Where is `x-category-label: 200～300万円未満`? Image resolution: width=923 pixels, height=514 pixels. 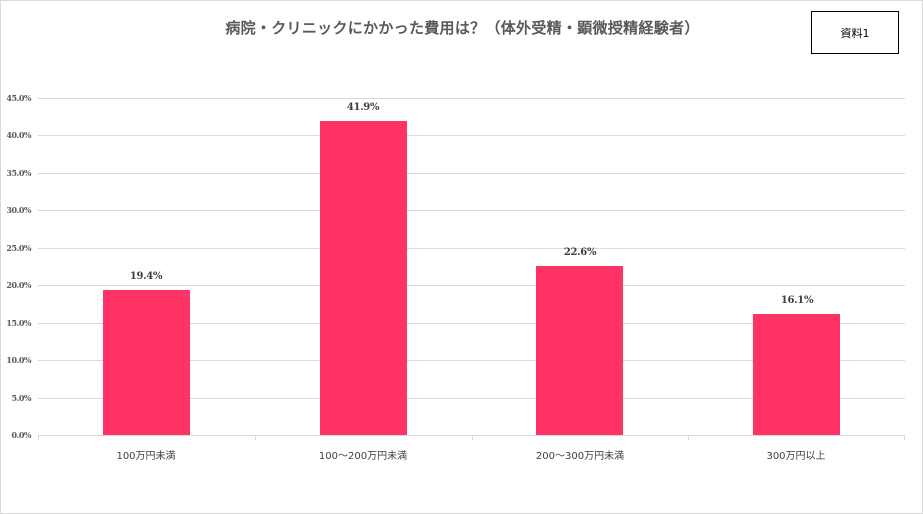 x-category-label: 200～300万円未満 is located at coordinates (580, 456).